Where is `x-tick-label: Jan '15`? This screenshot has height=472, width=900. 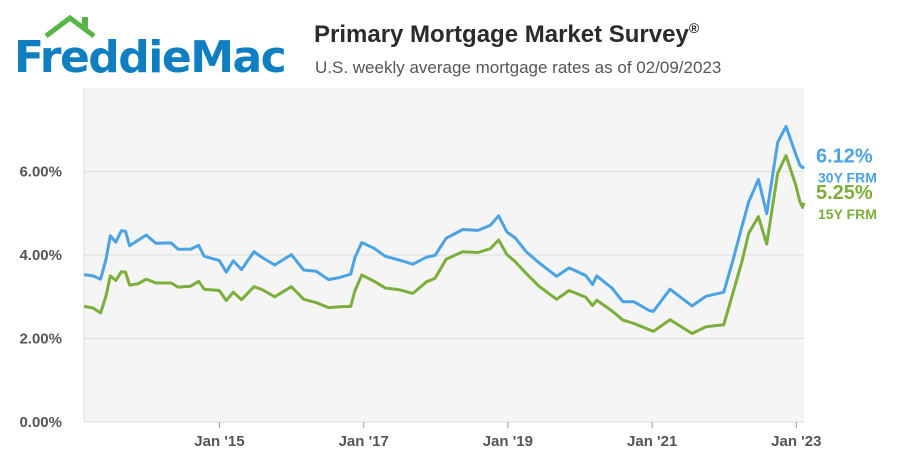 x-tick-label: Jan '15 is located at coordinates (219, 441).